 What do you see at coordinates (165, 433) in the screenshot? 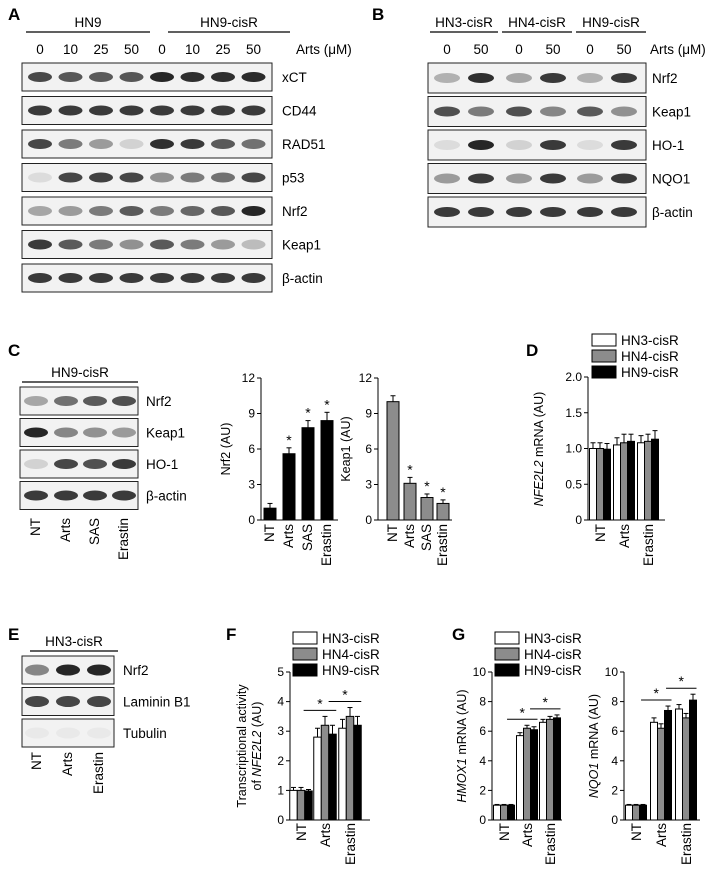
I see `blot-row-label: Keap1` at bounding box center [165, 433].